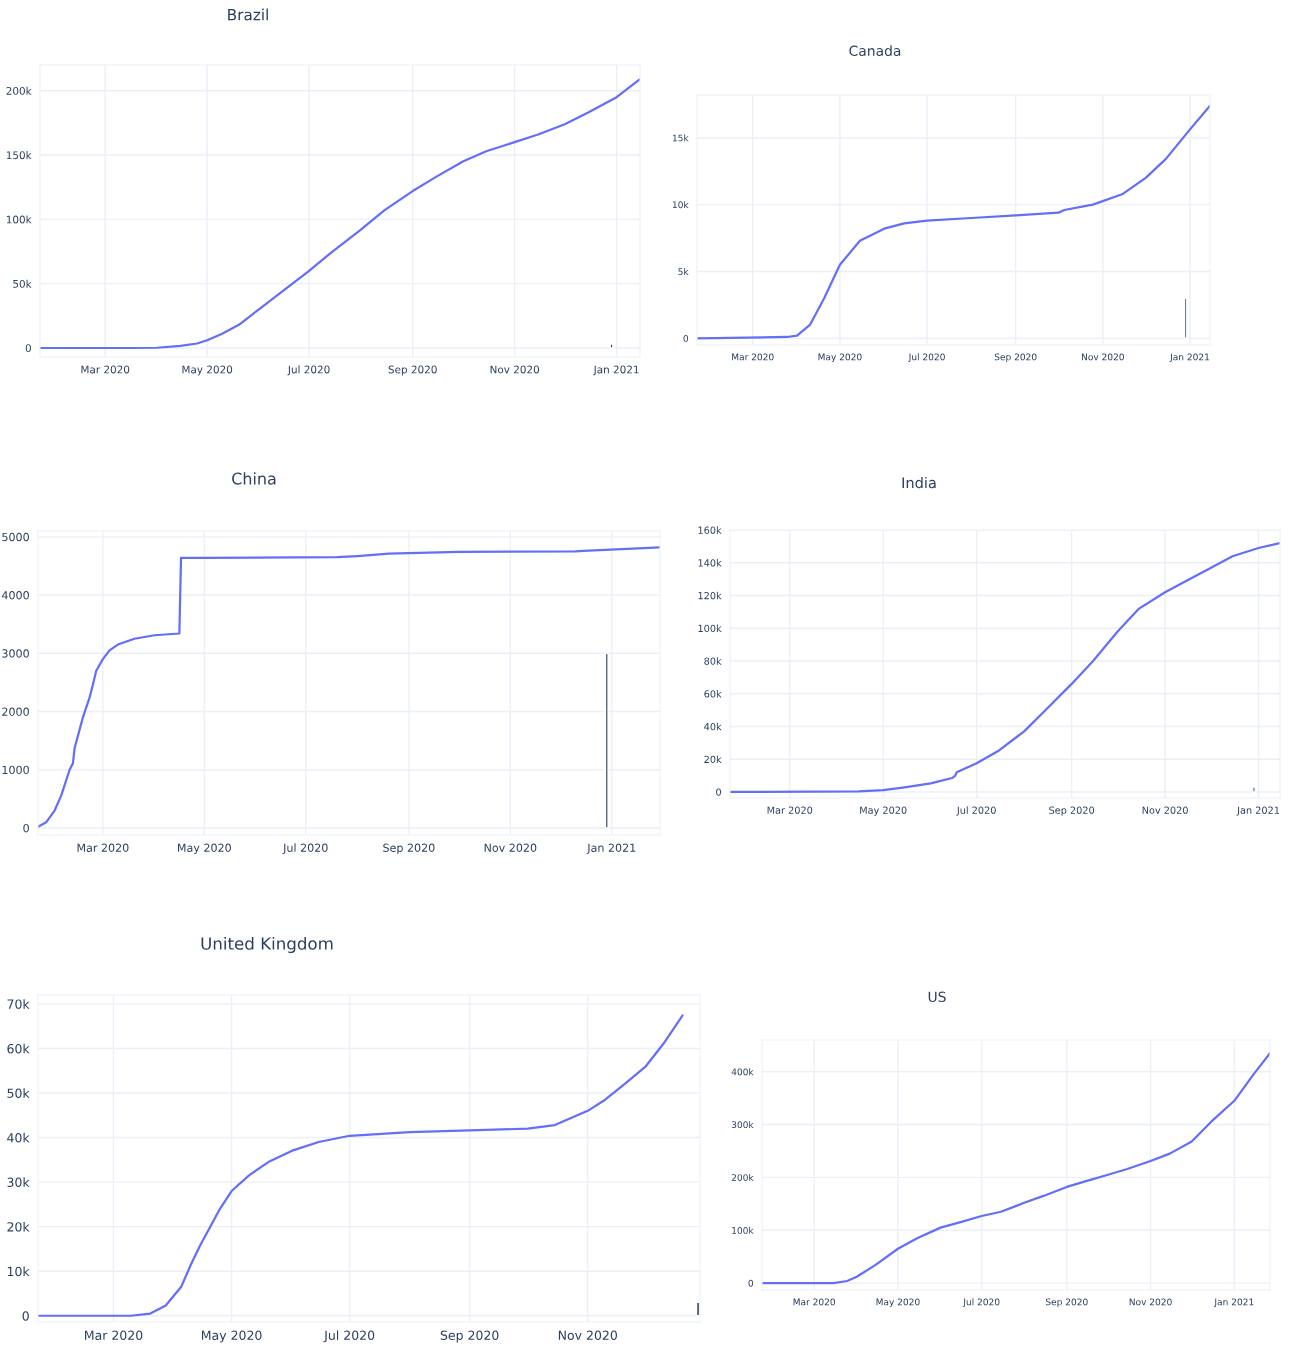 The width and height of the screenshot is (1292, 1348). Describe the element at coordinates (710, 530) in the screenshot. I see `y-tick-label: 160k` at that location.